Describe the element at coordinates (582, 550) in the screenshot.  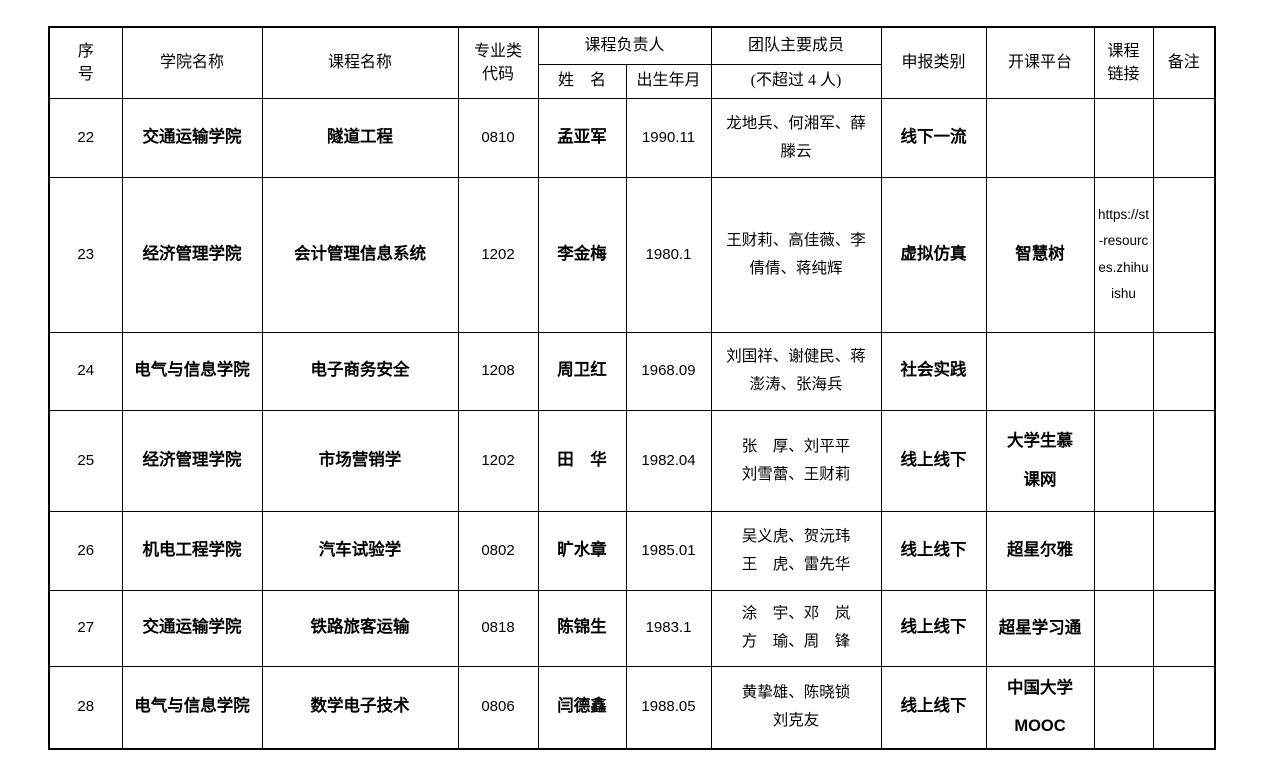
I see `cell-leader-name: 旷水章` at that location.